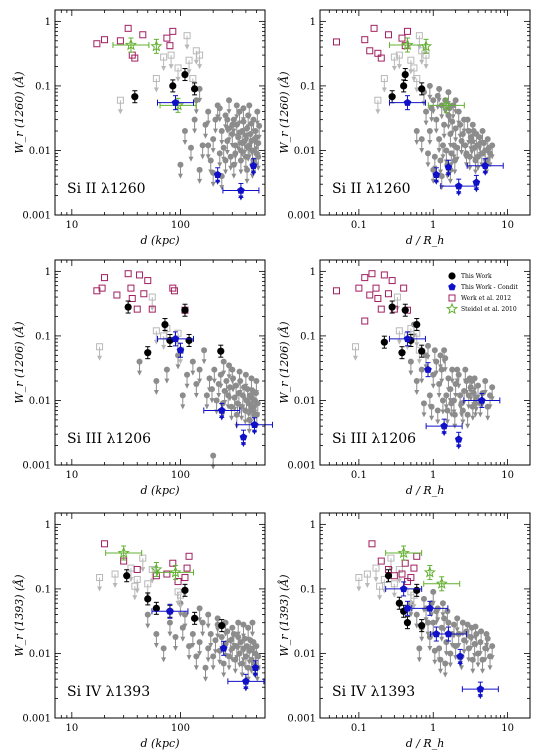  I want to click on x-tick-label: 10, so click(507, 475).